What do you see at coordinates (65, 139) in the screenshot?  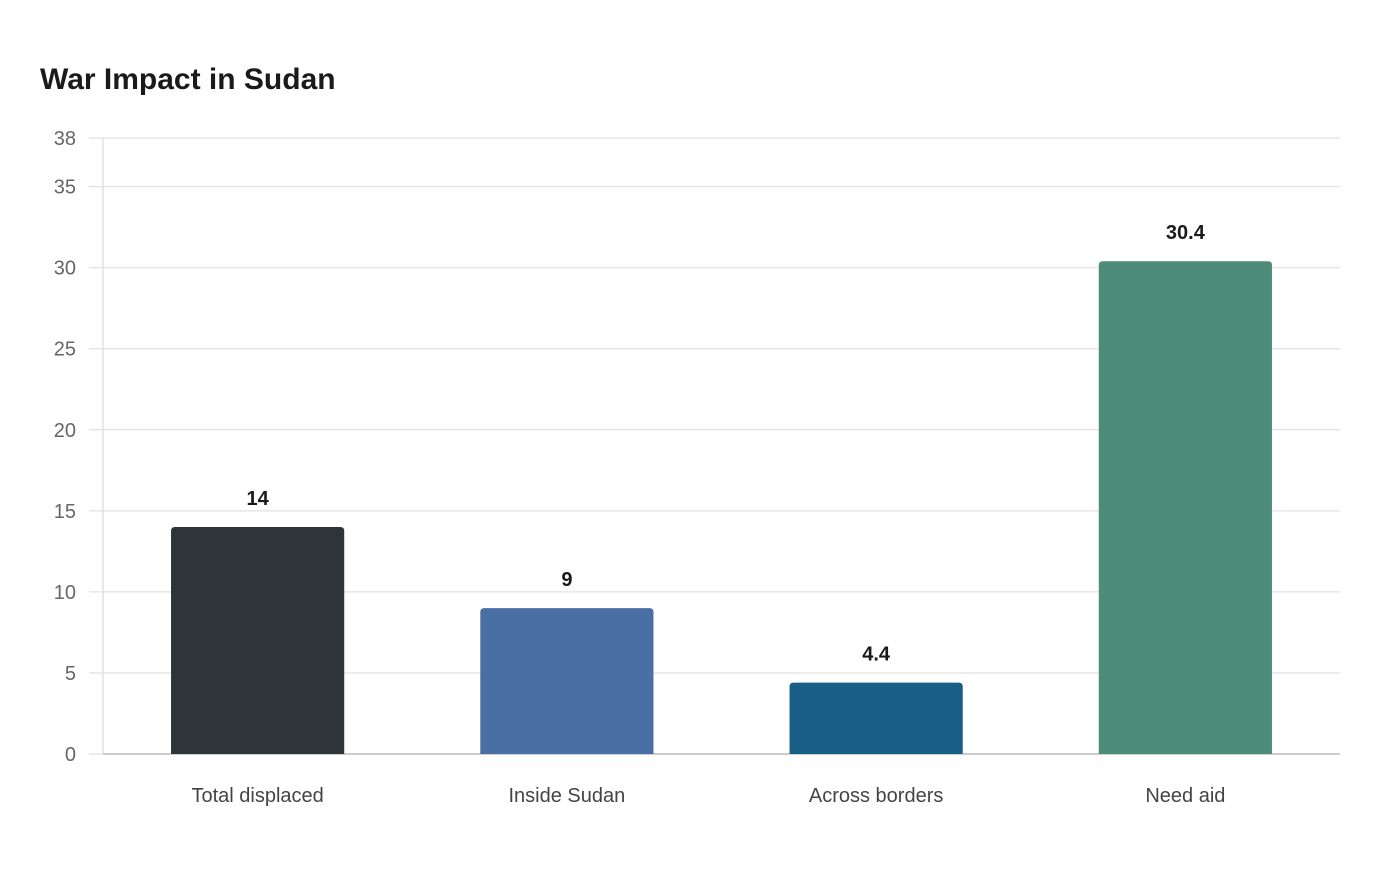 I see `y-tick-label: 38` at bounding box center [65, 139].